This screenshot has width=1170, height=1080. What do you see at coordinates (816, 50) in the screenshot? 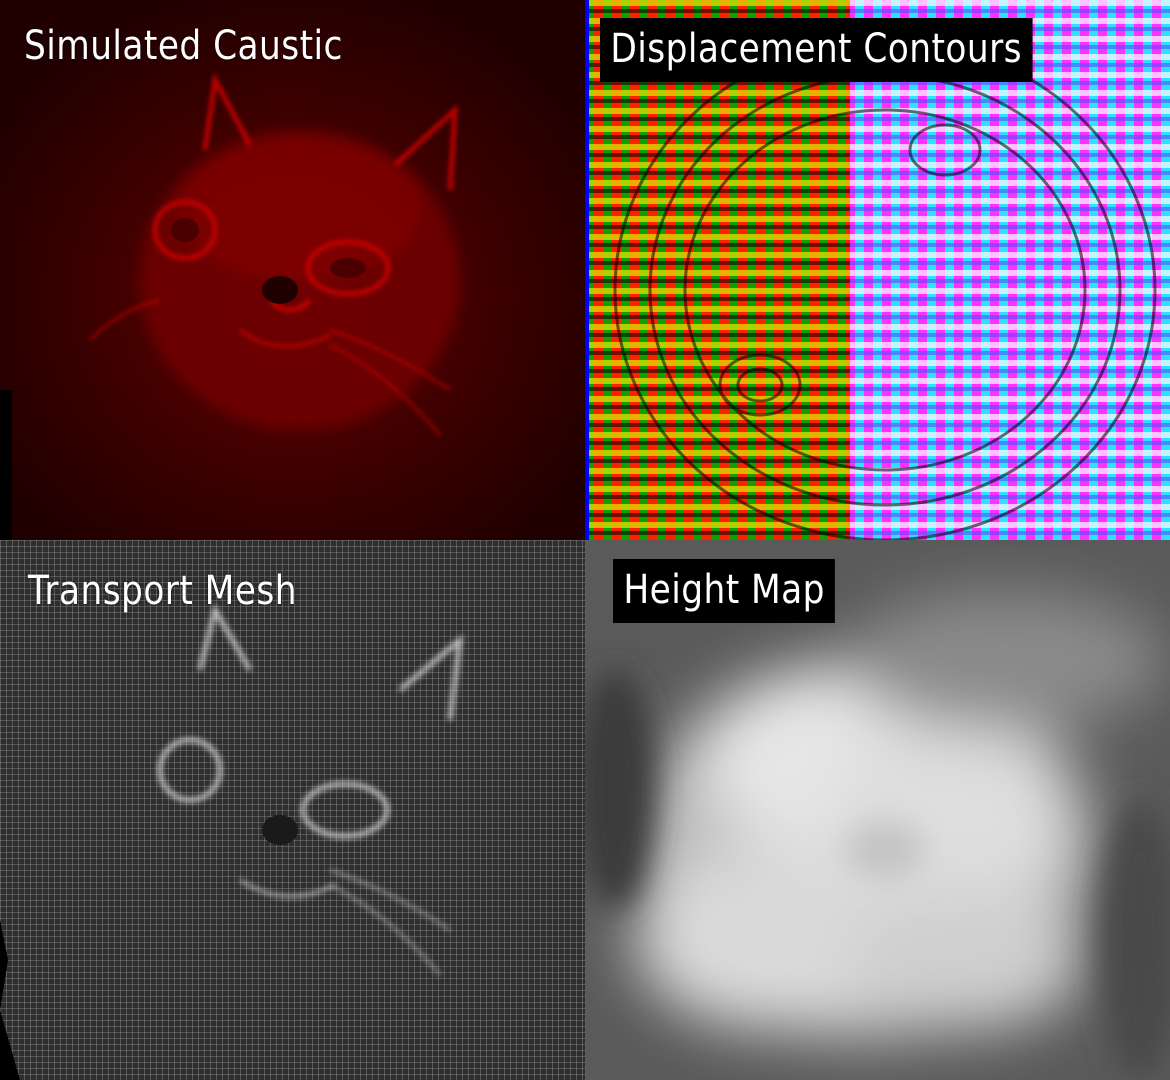
I see `displacement-contours-title: Displacement Contours` at bounding box center [816, 50].